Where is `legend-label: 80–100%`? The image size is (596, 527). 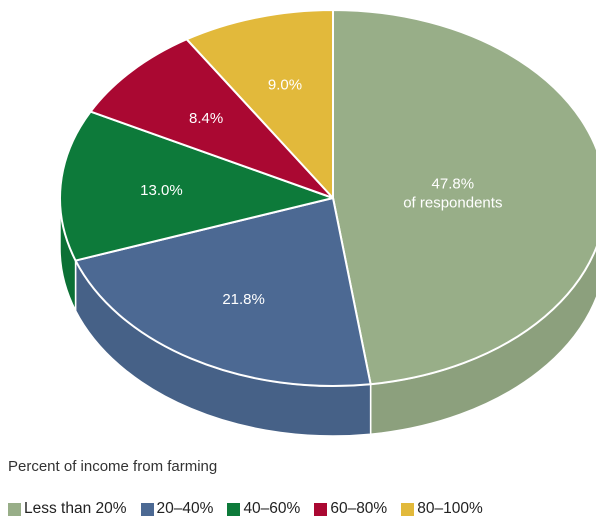
legend-label: 80–100% is located at coordinates (450, 508).